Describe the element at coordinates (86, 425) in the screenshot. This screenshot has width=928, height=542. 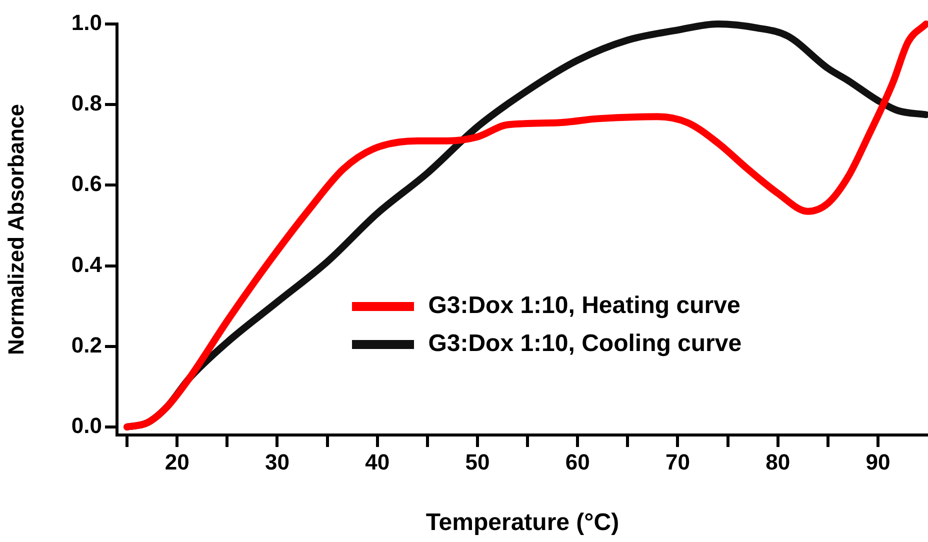
I see `y-tick-label: 0.0` at that location.